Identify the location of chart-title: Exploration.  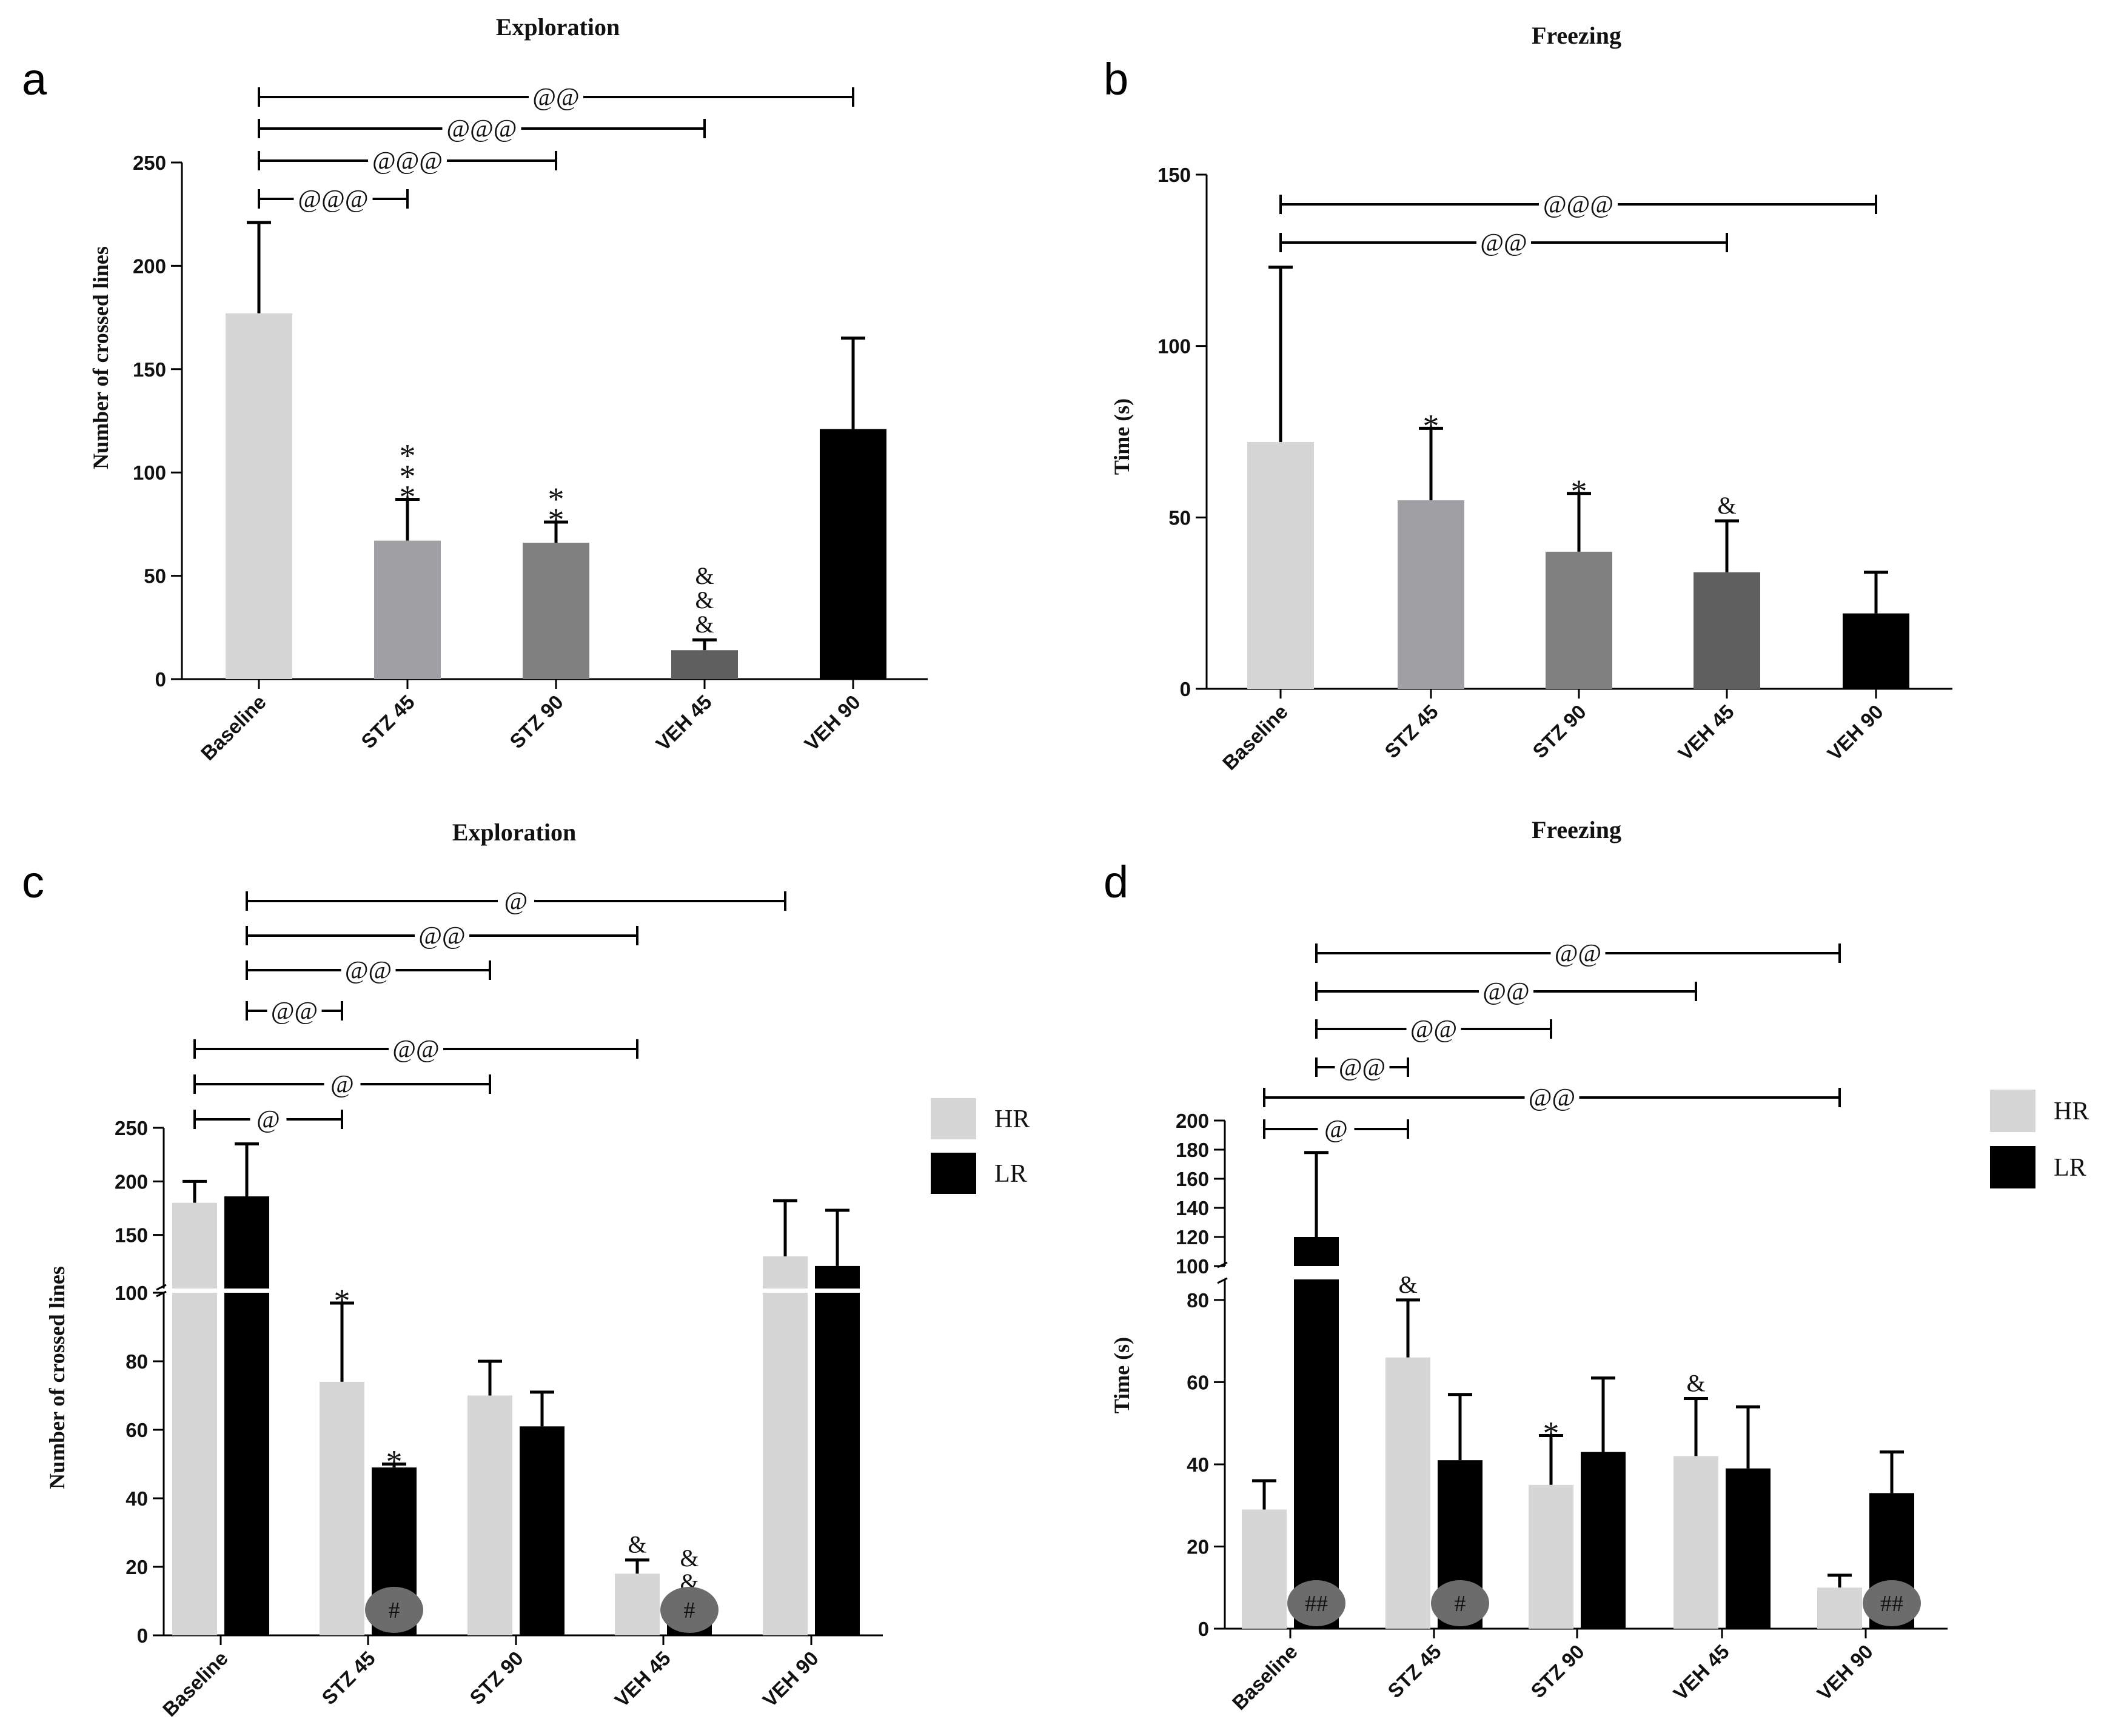
(514, 832).